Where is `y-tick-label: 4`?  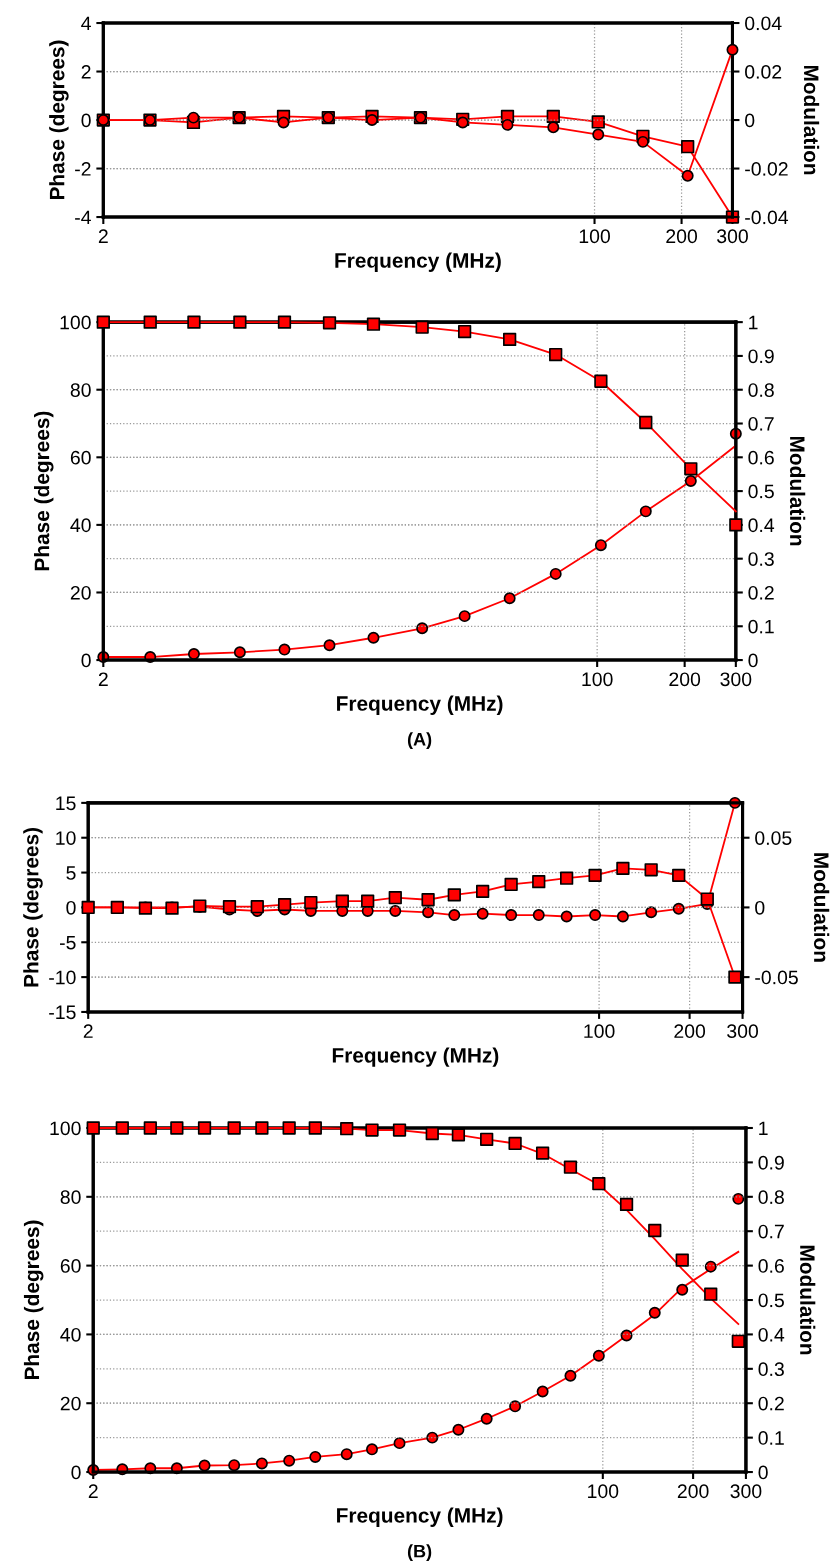 y-tick-label: 4 is located at coordinates (86, 23).